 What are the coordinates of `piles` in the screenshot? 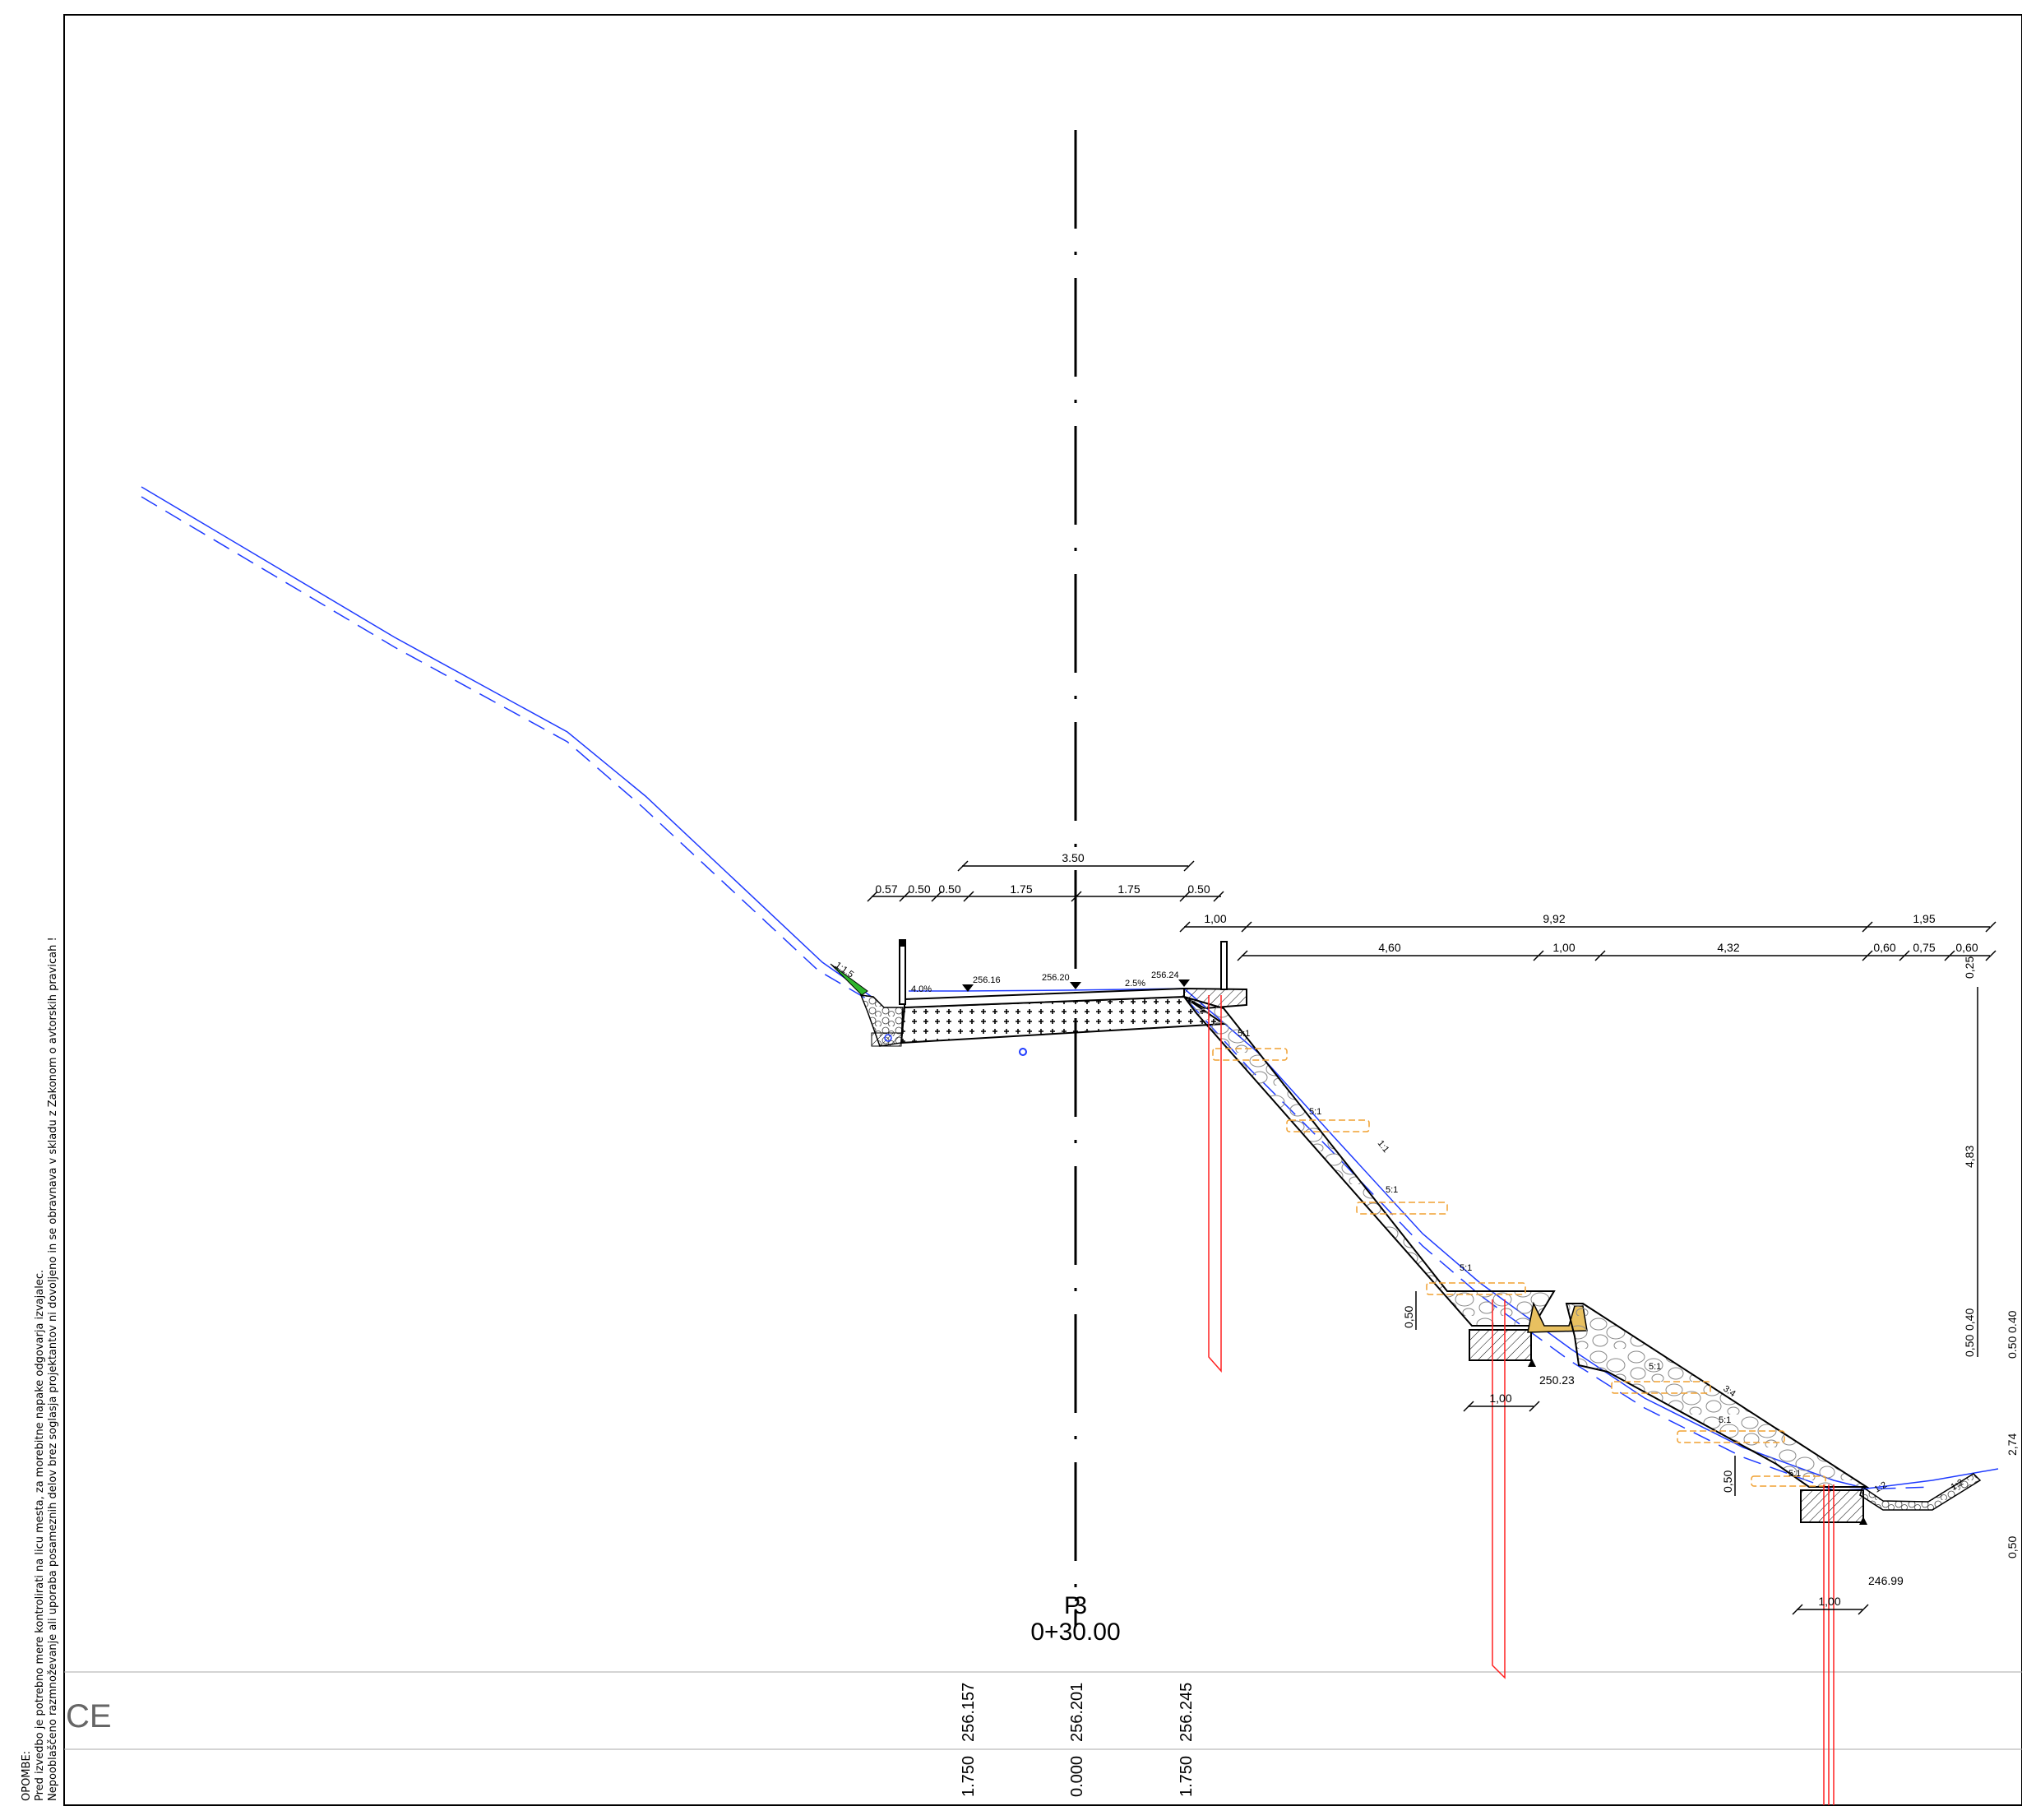 It's located at (1521, 1400).